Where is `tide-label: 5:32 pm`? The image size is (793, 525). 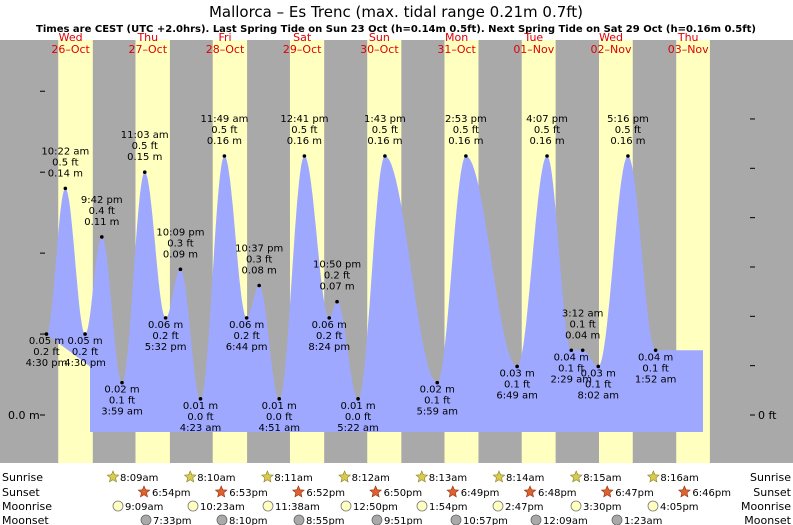
tide-label: 5:32 pm is located at coordinates (166, 347).